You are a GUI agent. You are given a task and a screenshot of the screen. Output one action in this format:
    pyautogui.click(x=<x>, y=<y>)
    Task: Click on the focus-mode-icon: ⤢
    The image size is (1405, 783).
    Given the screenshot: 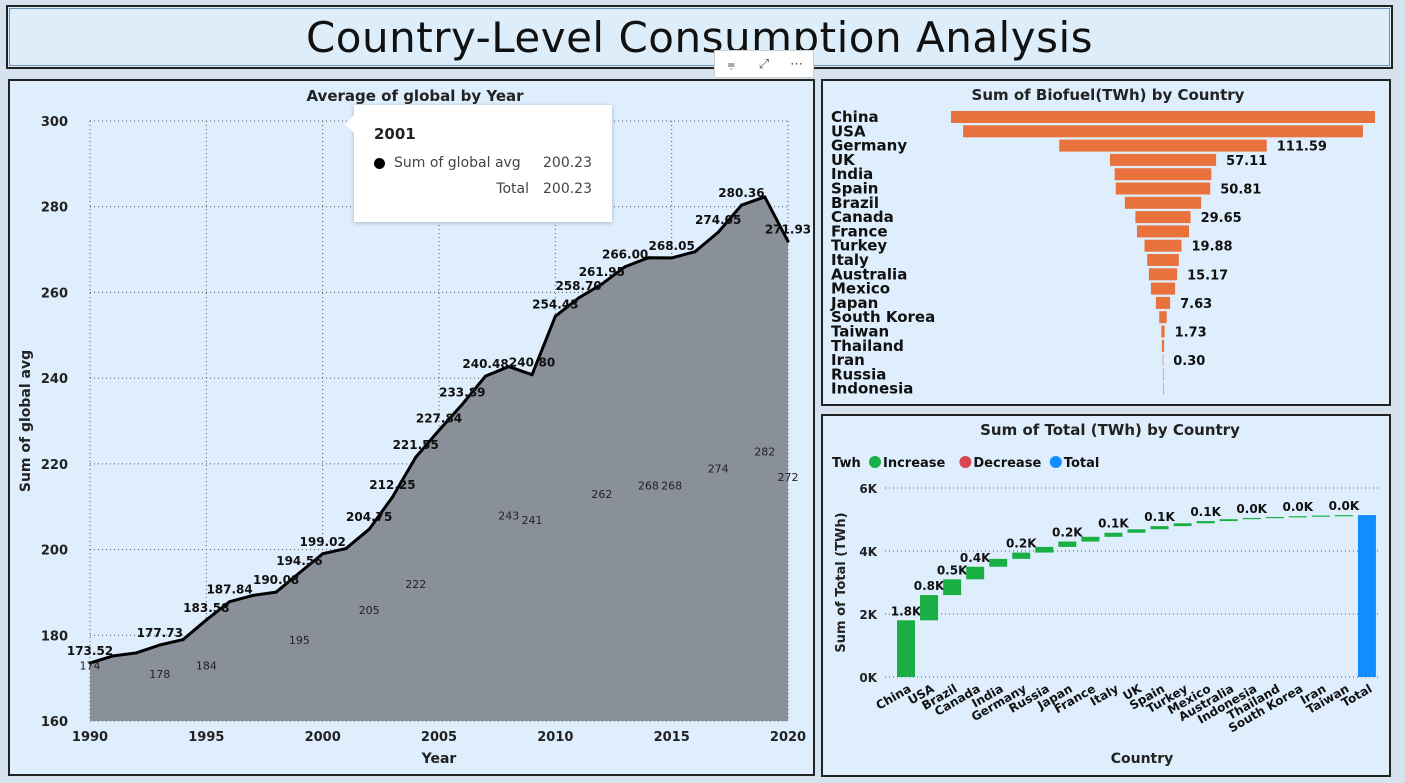 What is the action you would take?
    pyautogui.click(x=764, y=64)
    